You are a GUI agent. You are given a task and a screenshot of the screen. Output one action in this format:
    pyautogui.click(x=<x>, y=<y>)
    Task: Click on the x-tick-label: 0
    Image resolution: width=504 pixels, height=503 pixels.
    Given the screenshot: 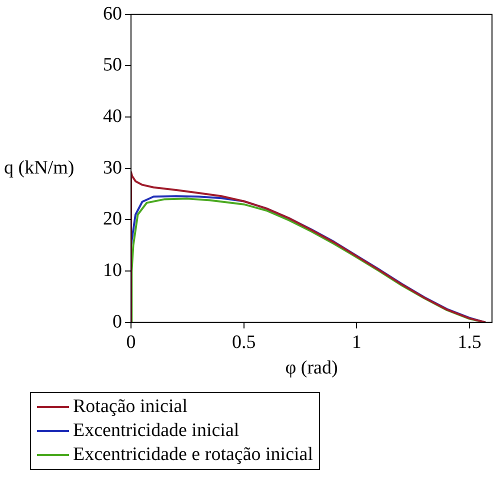 What is the action you would take?
    pyautogui.click(x=131, y=342)
    